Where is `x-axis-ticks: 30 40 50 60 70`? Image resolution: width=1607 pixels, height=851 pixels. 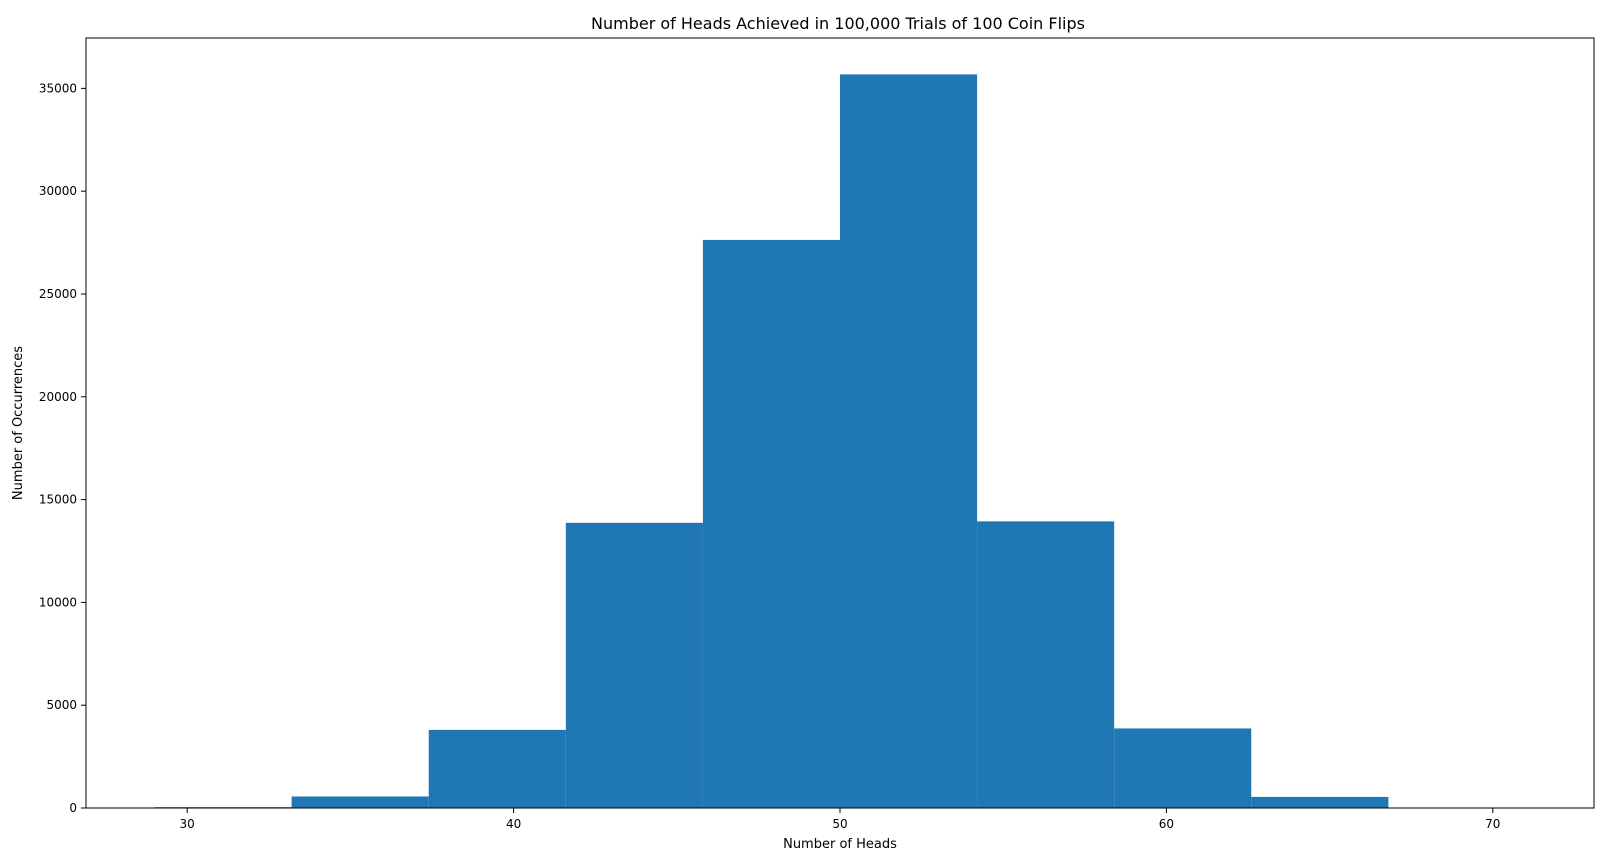 x-axis-ticks: 30 40 50 60 70 is located at coordinates (840, 819).